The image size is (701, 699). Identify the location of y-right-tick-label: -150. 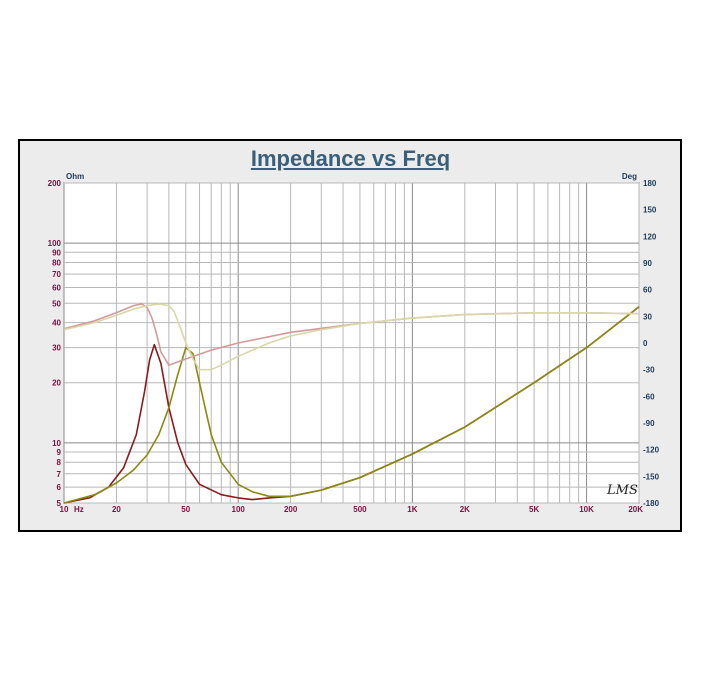
(651, 476).